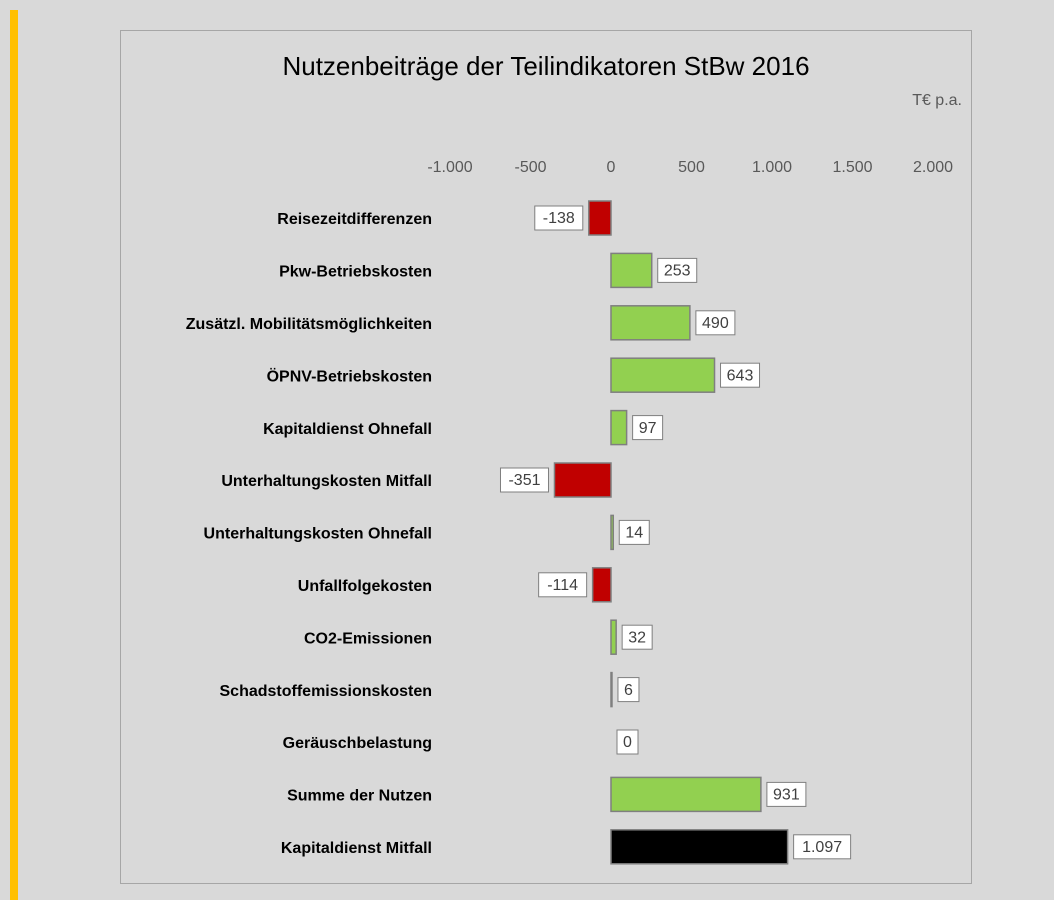 The width and height of the screenshot is (1054, 900). I want to click on data-label: -138, so click(559, 218).